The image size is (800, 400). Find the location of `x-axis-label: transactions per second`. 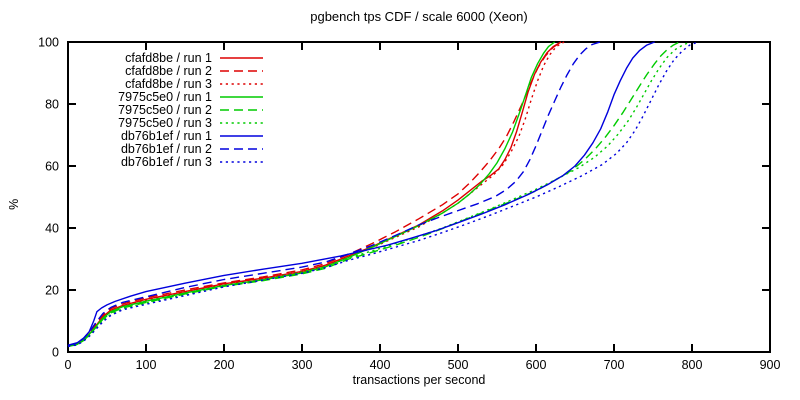

x-axis-label: transactions per second is located at coordinates (419, 380).